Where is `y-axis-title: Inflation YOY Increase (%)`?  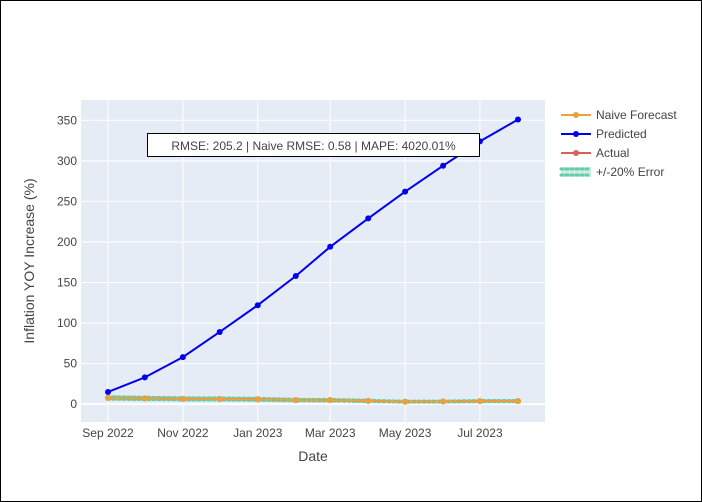
y-axis-title: Inflation YOY Increase (%) is located at coordinates (29, 260).